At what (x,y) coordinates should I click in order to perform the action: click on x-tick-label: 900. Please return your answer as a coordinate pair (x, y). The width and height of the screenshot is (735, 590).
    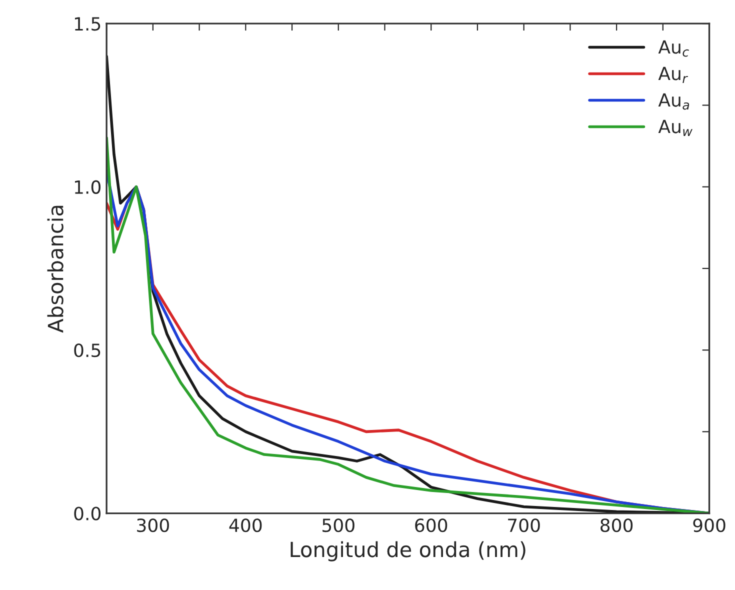
    Looking at the image, I should click on (709, 525).